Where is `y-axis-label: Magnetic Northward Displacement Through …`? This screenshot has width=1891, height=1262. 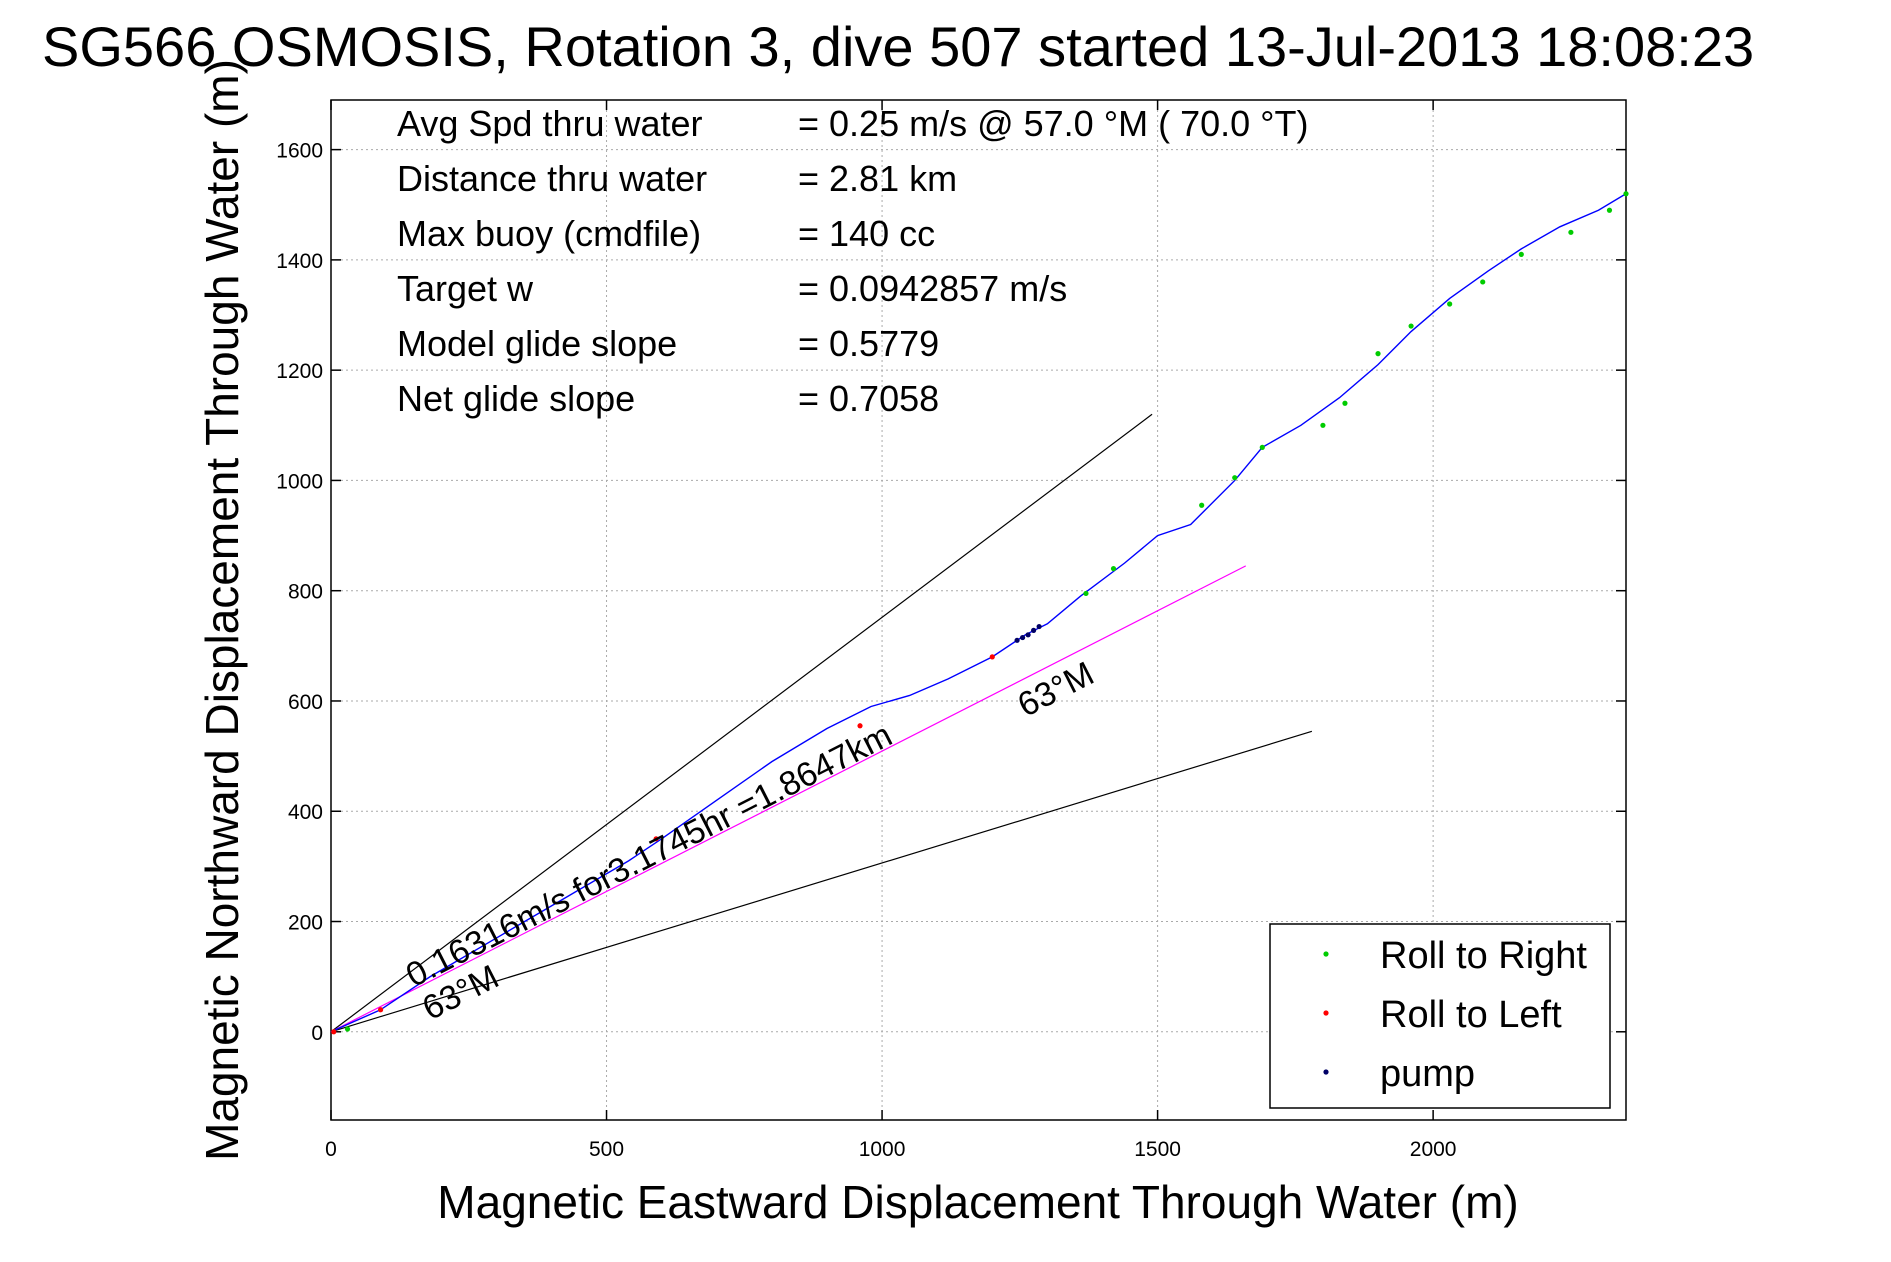
y-axis-label: Magnetic Northward Displacement Through … is located at coordinates (222, 610).